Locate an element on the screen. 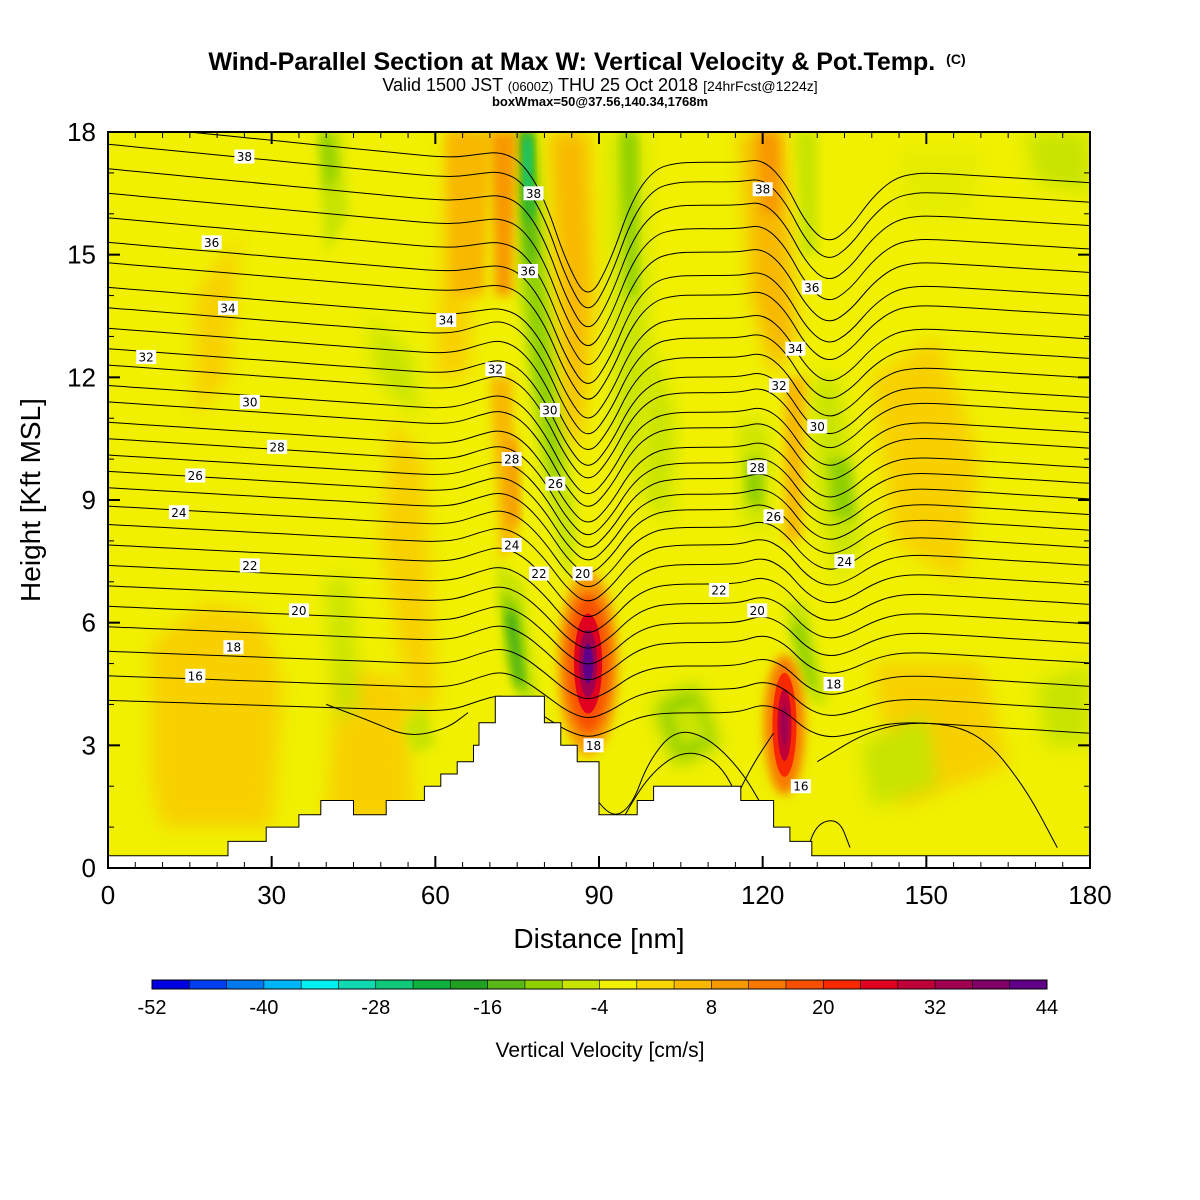 The image size is (1200, 1200). y-tick-label: 0 is located at coordinates (89, 868).